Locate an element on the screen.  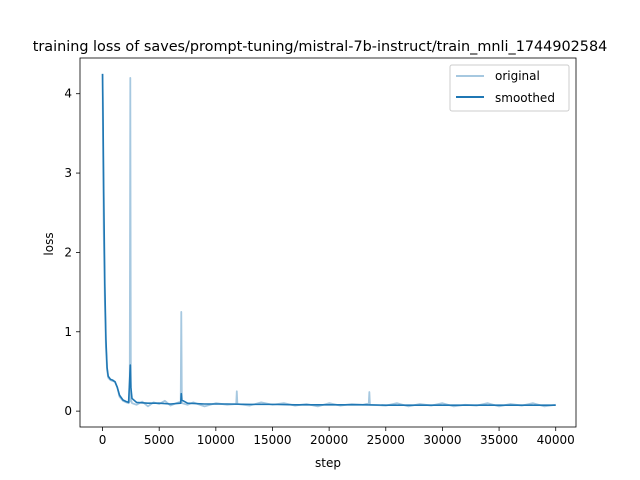
y-tick-label: 1 is located at coordinates (68, 332).